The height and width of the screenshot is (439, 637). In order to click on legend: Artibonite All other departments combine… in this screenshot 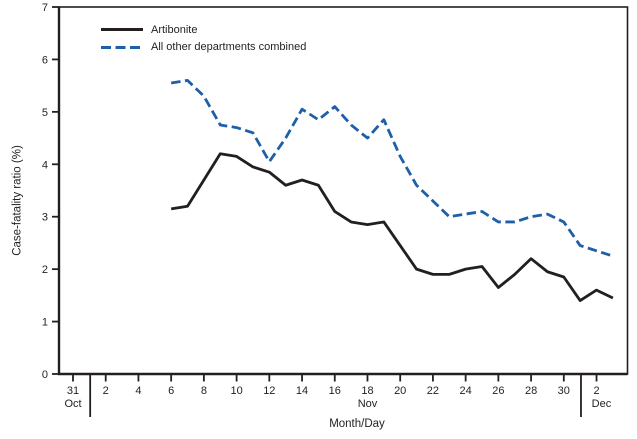, I will do `click(203, 38)`.